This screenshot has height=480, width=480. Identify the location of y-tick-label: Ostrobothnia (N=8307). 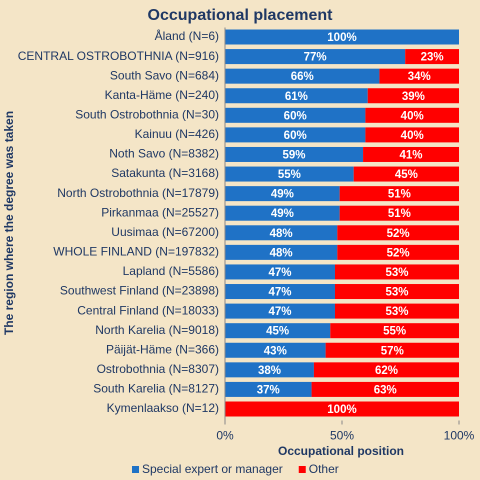
(158, 369).